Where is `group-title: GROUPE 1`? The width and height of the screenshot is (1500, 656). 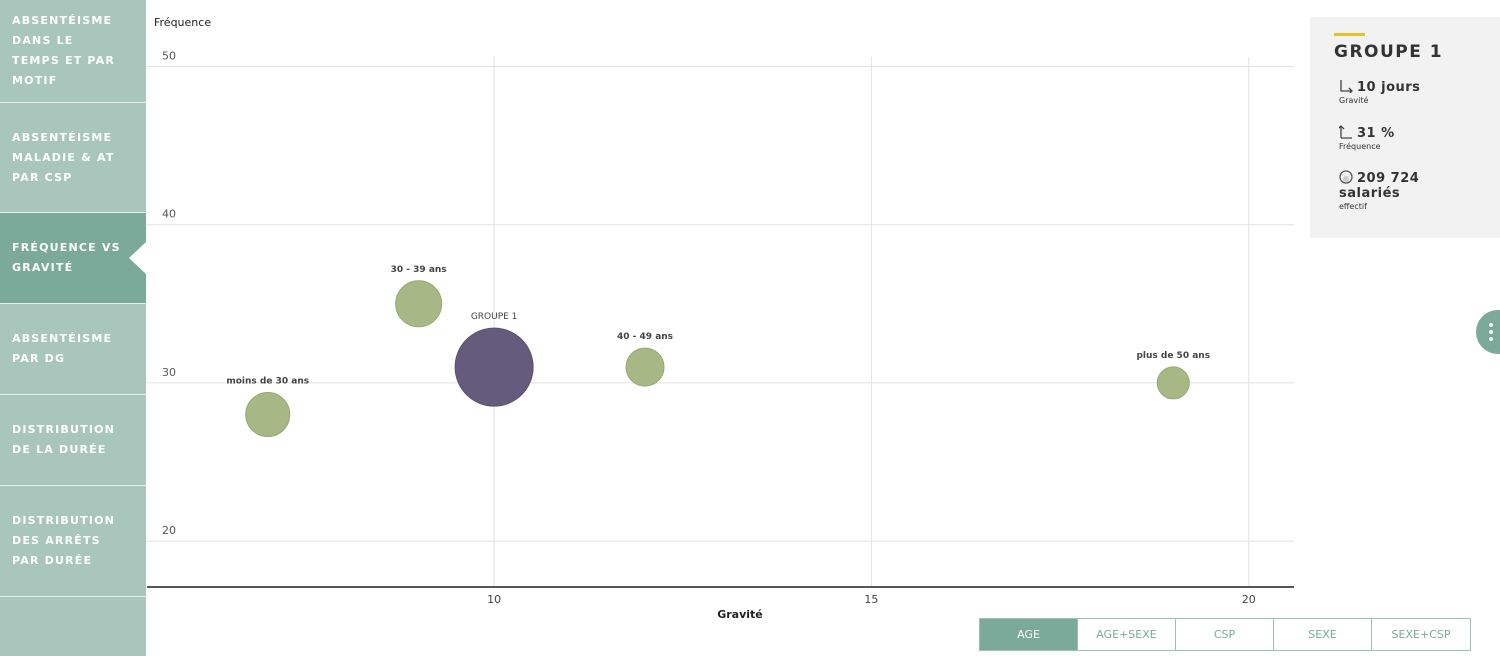 group-title: GROUPE 1 is located at coordinates (1389, 52).